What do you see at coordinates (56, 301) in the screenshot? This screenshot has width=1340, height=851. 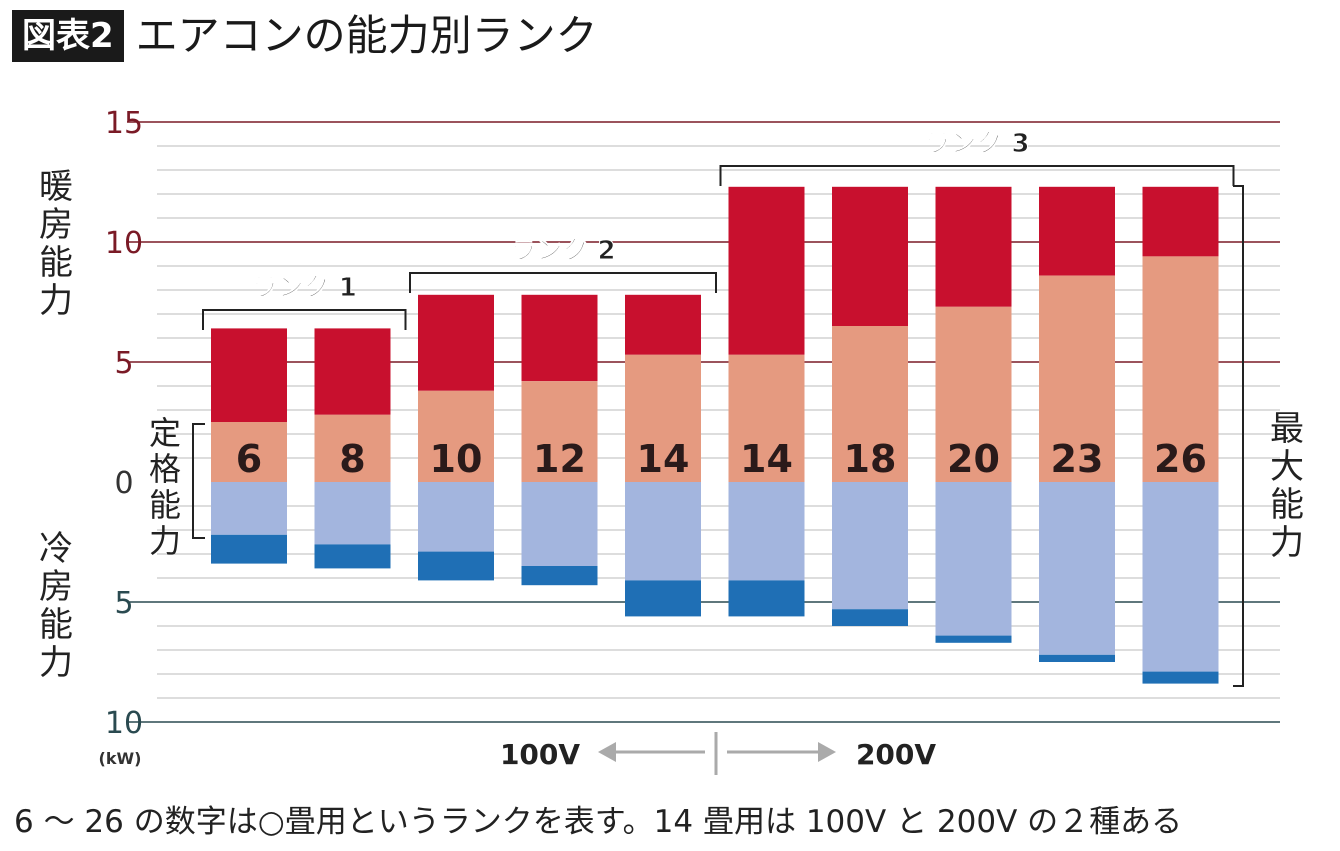 I see `heating-axis-label: 力` at bounding box center [56, 301].